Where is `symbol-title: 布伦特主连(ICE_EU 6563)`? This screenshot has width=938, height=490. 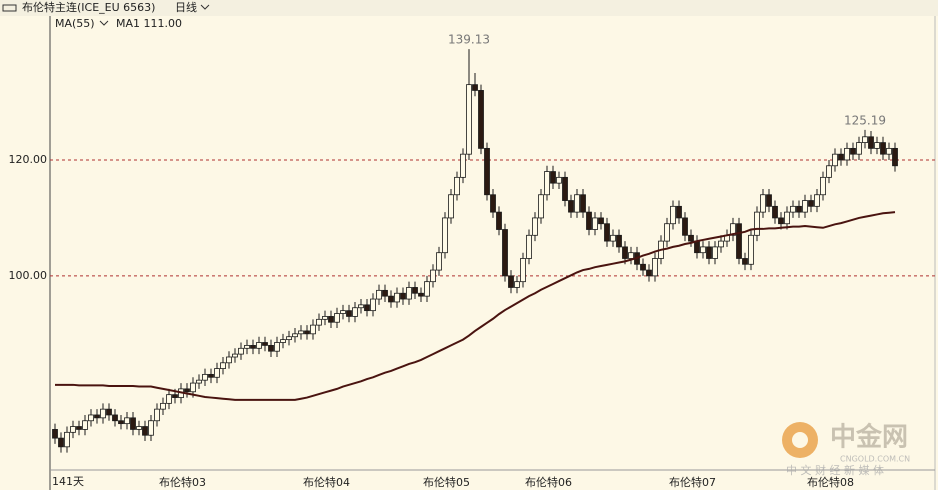 symbol-title: 布伦特主连(ICE_EU 6563) is located at coordinates (88, 7).